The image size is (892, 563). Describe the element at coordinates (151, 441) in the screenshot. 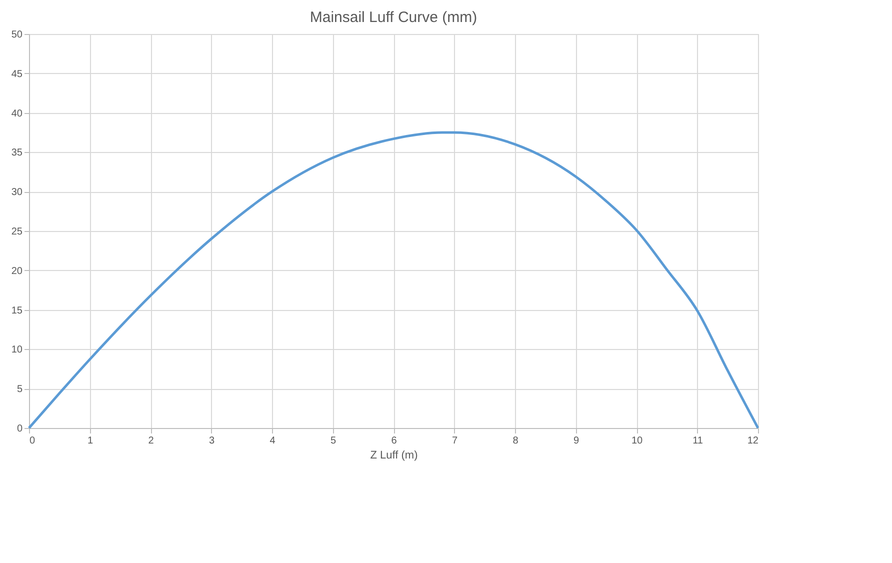

I see `x-tick-label: 2` at that location.